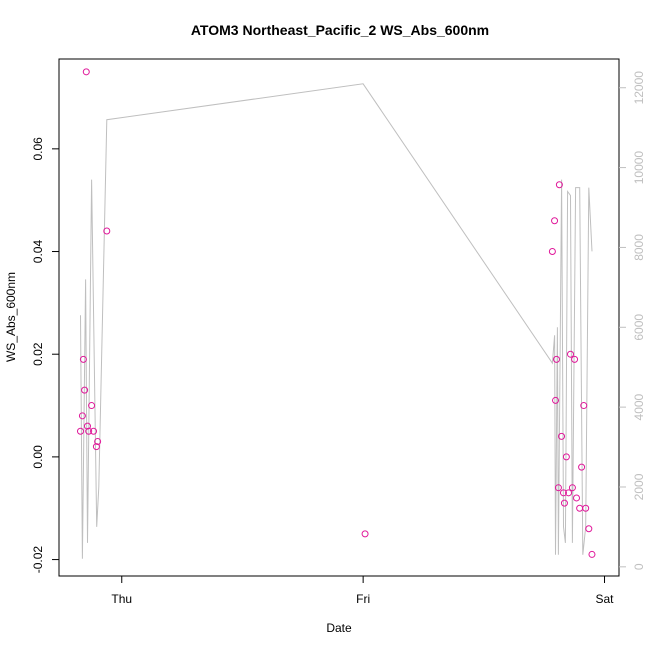 The image size is (650, 650). What do you see at coordinates (38, 252) in the screenshot?
I see `y-tick-label: 0.04` at bounding box center [38, 252].